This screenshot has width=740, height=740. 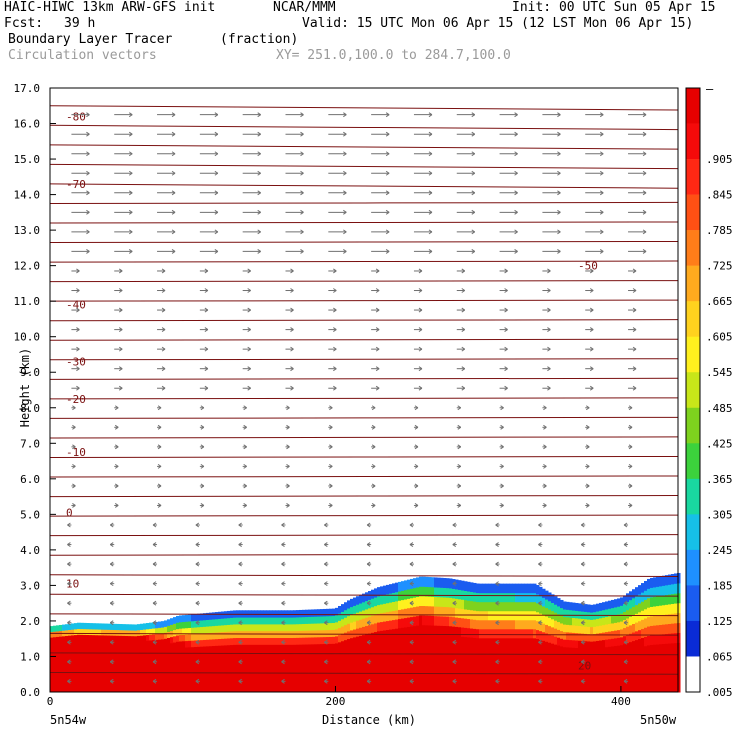 What do you see at coordinates (30, 656) in the screenshot?
I see `y-tick-label: 1.0` at bounding box center [30, 656].